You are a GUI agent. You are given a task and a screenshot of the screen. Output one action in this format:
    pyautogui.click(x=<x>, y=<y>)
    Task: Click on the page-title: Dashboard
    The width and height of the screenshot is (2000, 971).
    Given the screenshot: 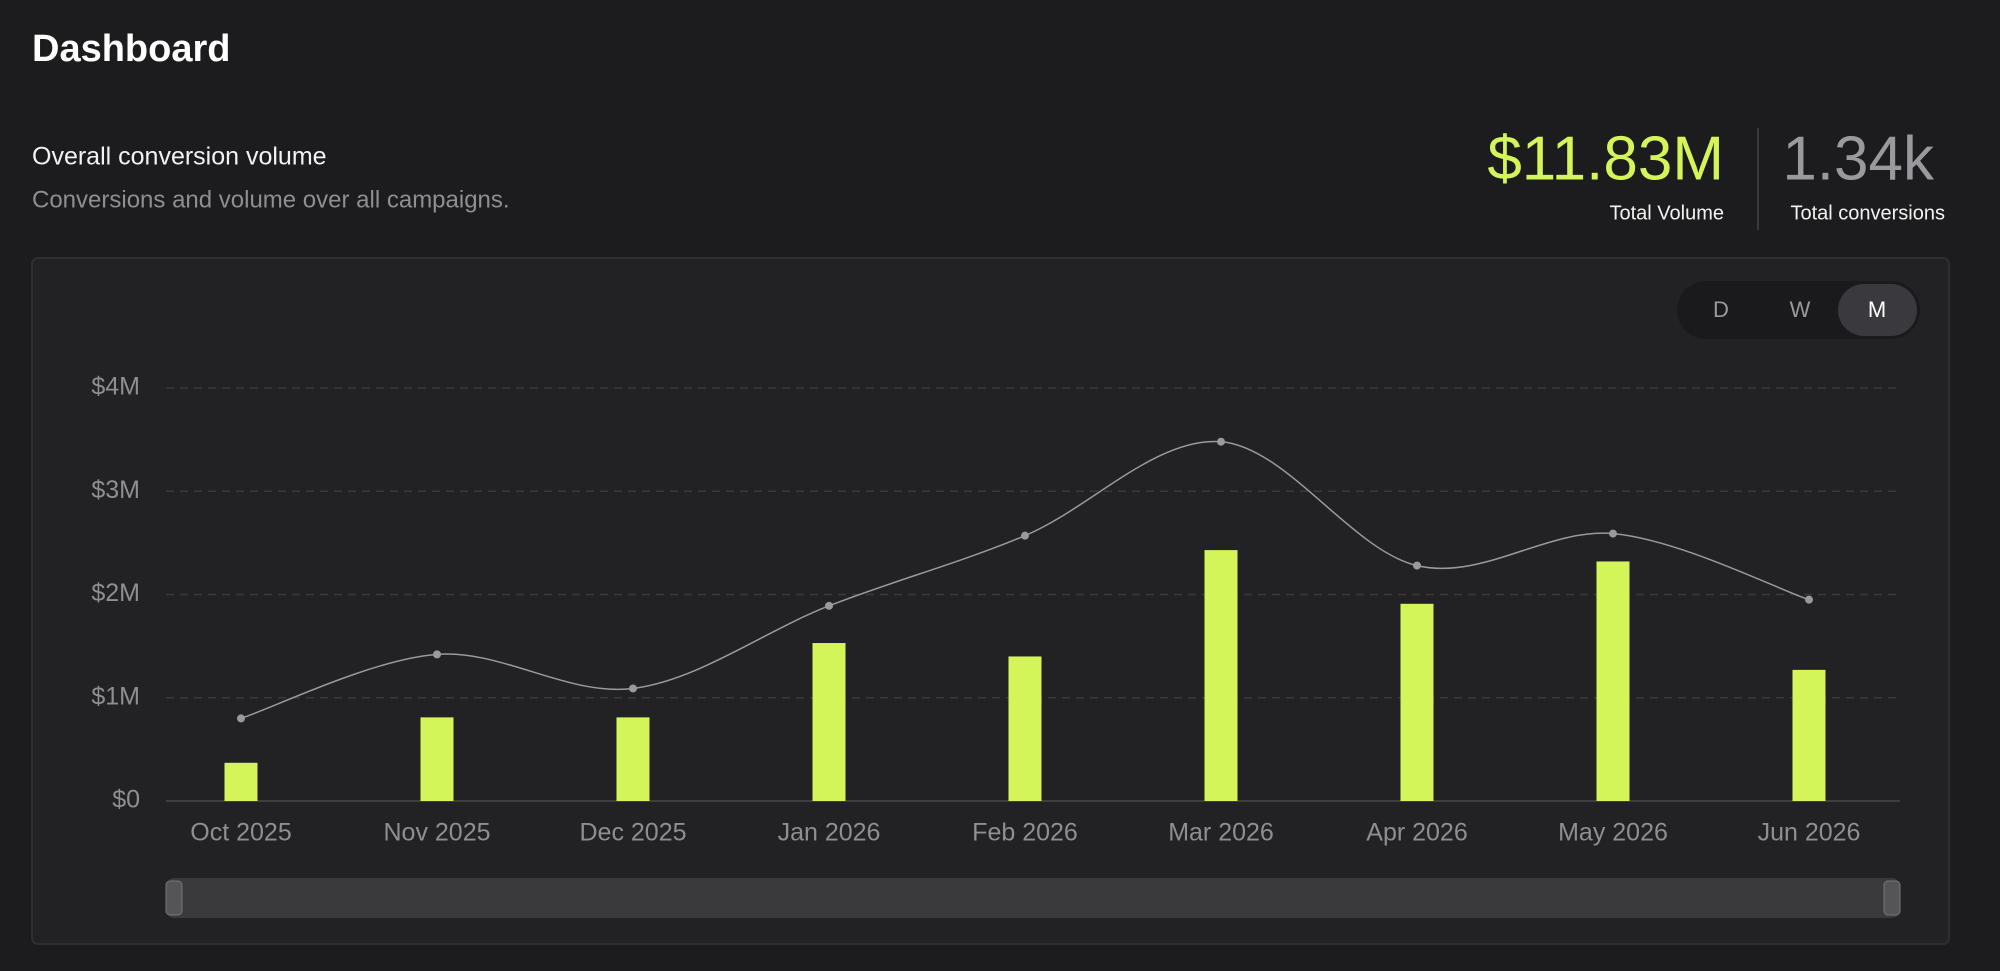 What is the action you would take?
    pyautogui.click(x=131, y=49)
    